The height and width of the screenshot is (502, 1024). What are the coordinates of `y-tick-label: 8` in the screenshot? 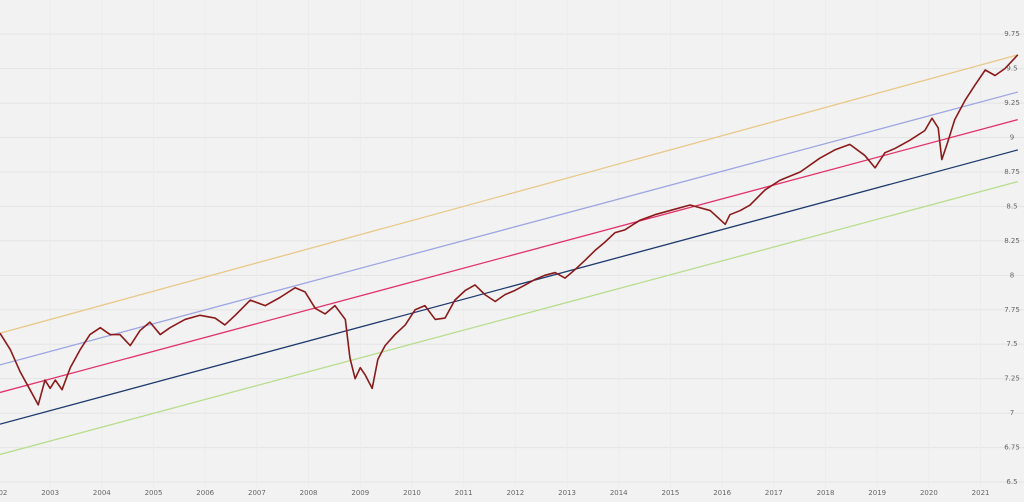 It's located at (1012, 275).